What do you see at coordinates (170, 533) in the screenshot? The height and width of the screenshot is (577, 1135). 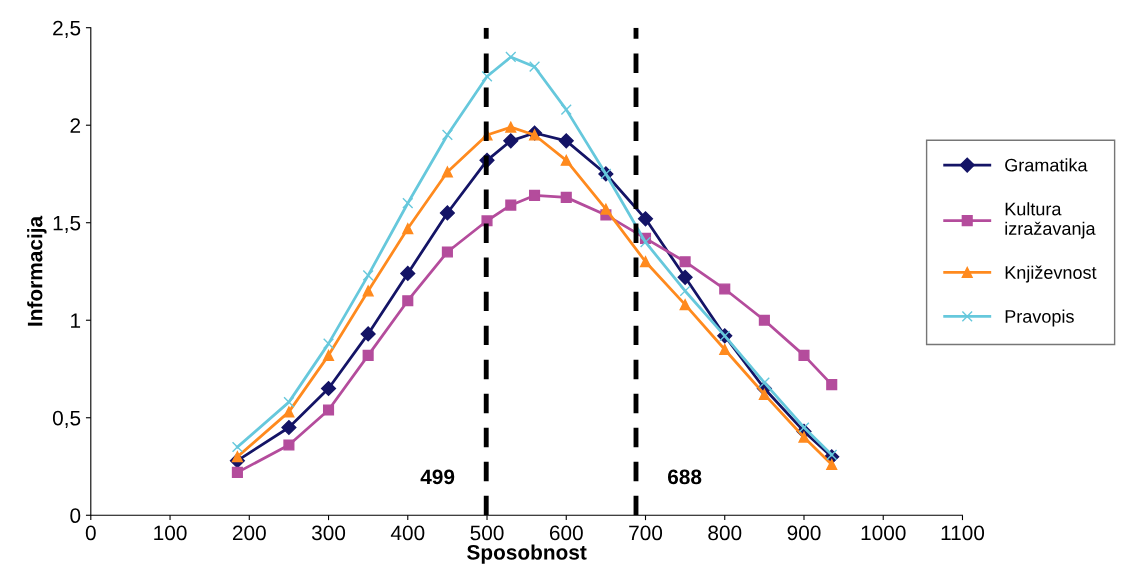 I see `x-tick-label: 100` at bounding box center [170, 533].